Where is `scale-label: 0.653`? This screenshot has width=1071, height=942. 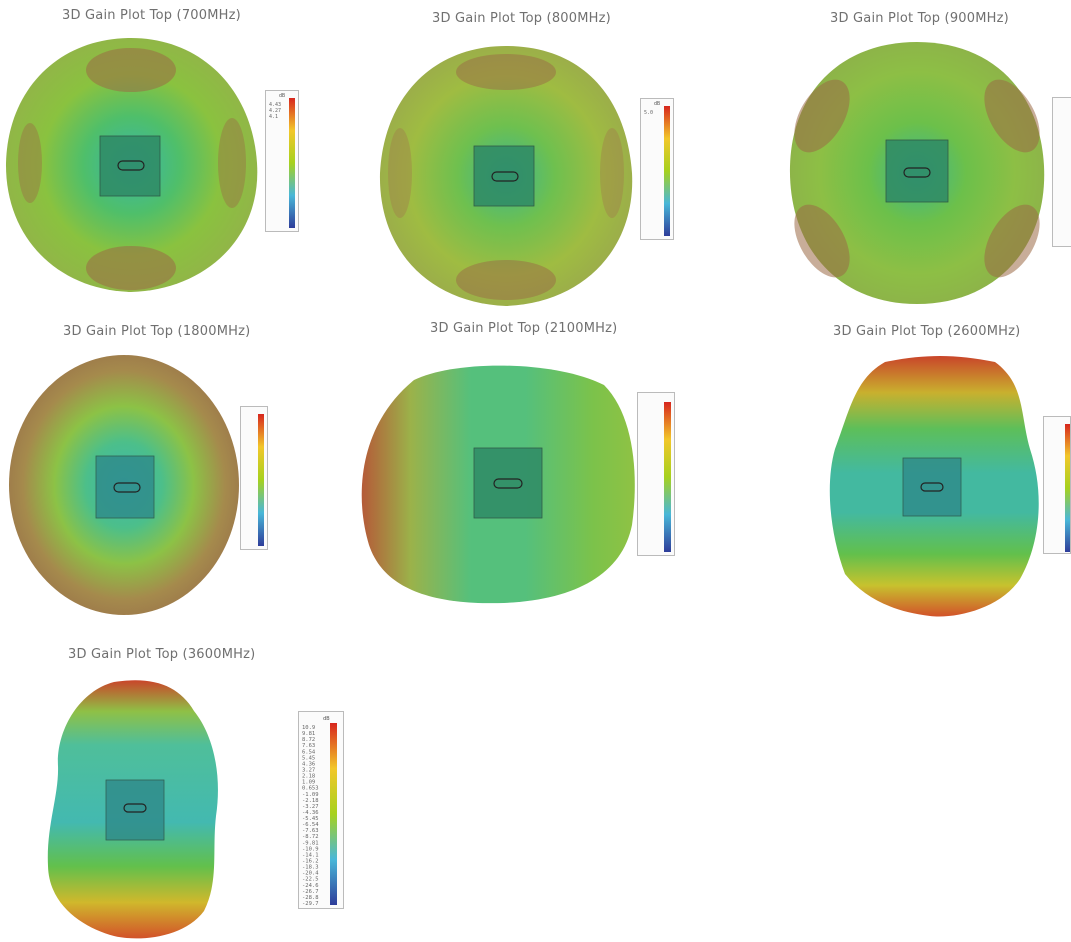
scale-label: 0.653 is located at coordinates (310, 789).